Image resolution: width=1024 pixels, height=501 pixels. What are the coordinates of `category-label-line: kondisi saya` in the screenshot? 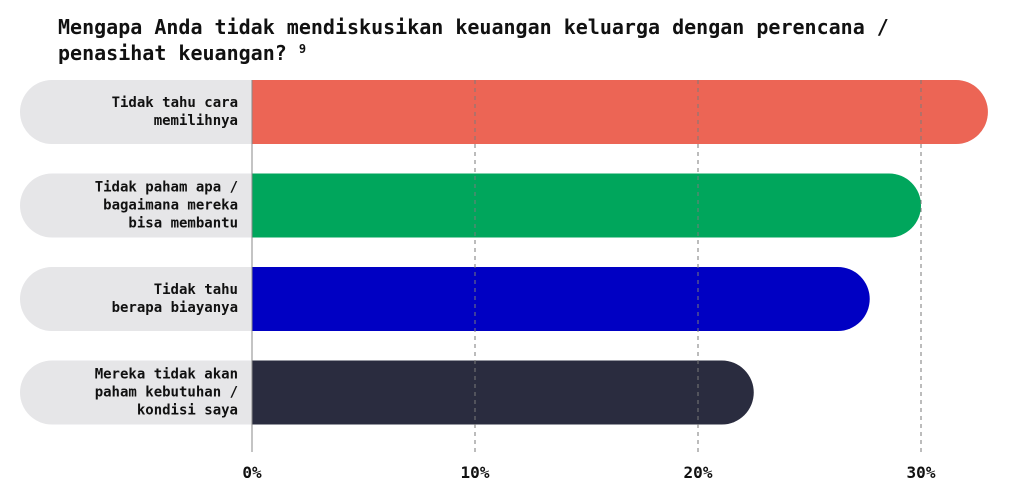 It's located at (187, 411).